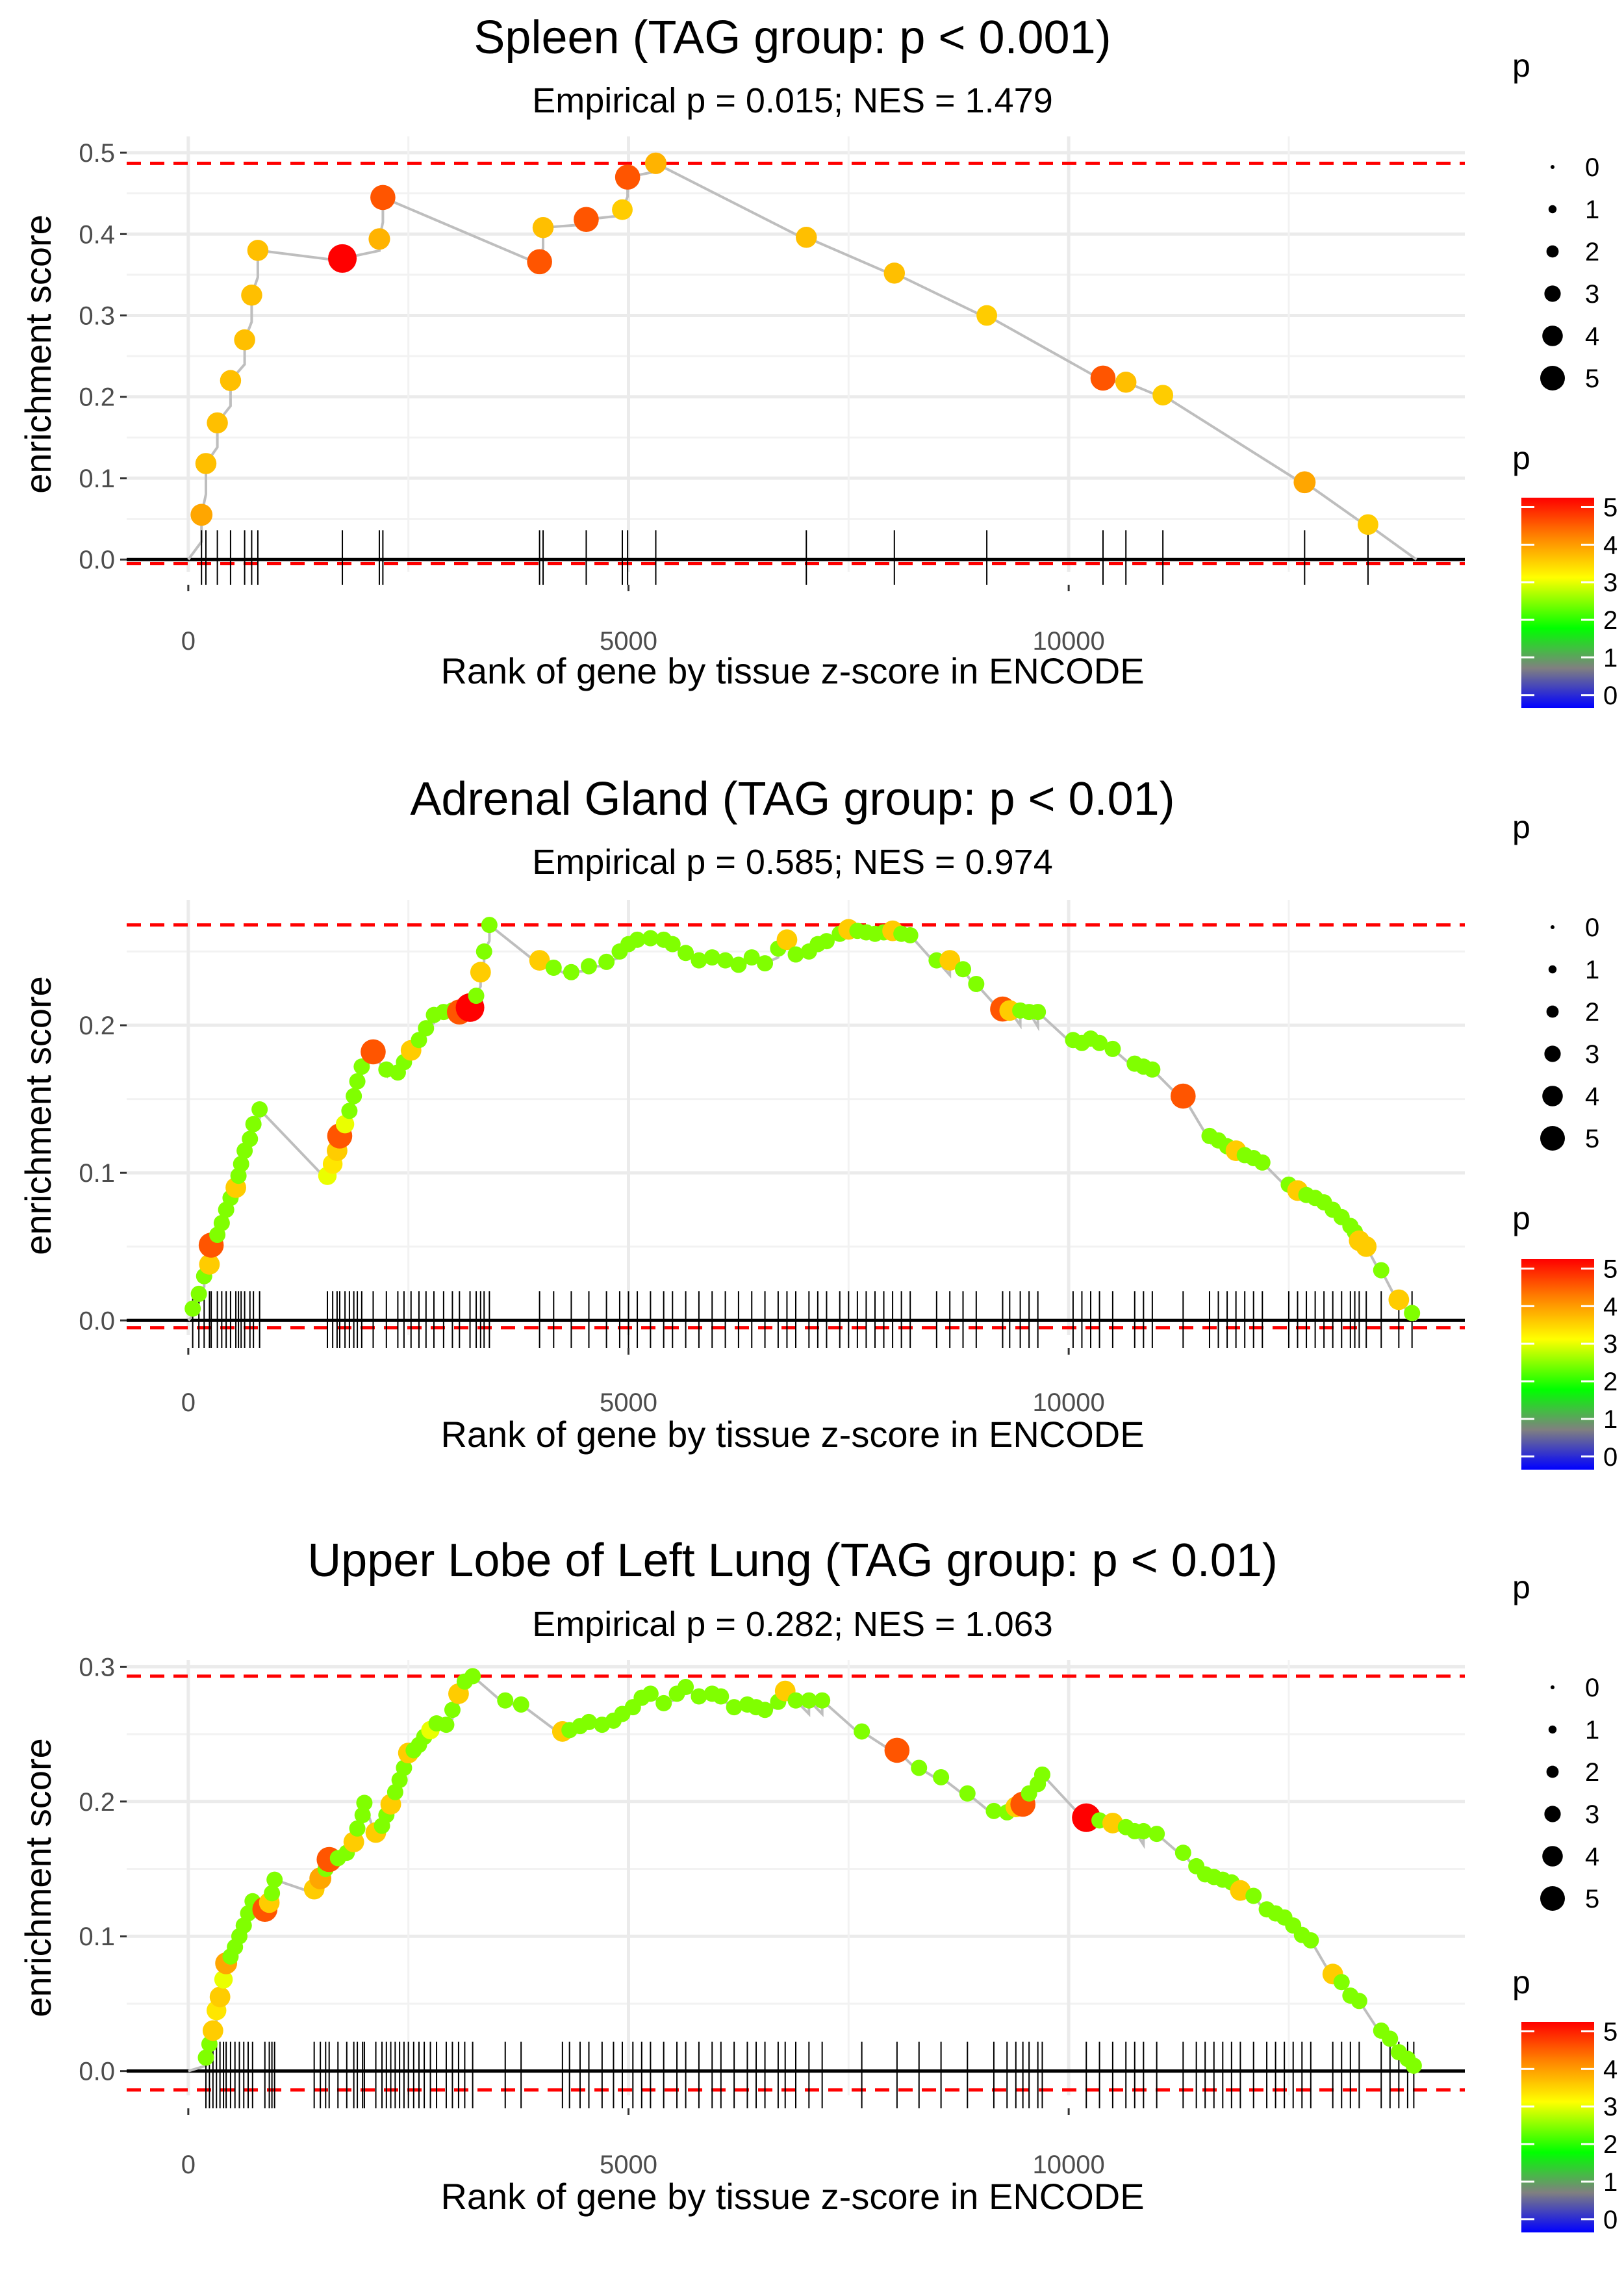 This screenshot has height=2274, width=1624. What do you see at coordinates (1521, 458) in the screenshot?
I see `color-legend-title: p` at bounding box center [1521, 458].